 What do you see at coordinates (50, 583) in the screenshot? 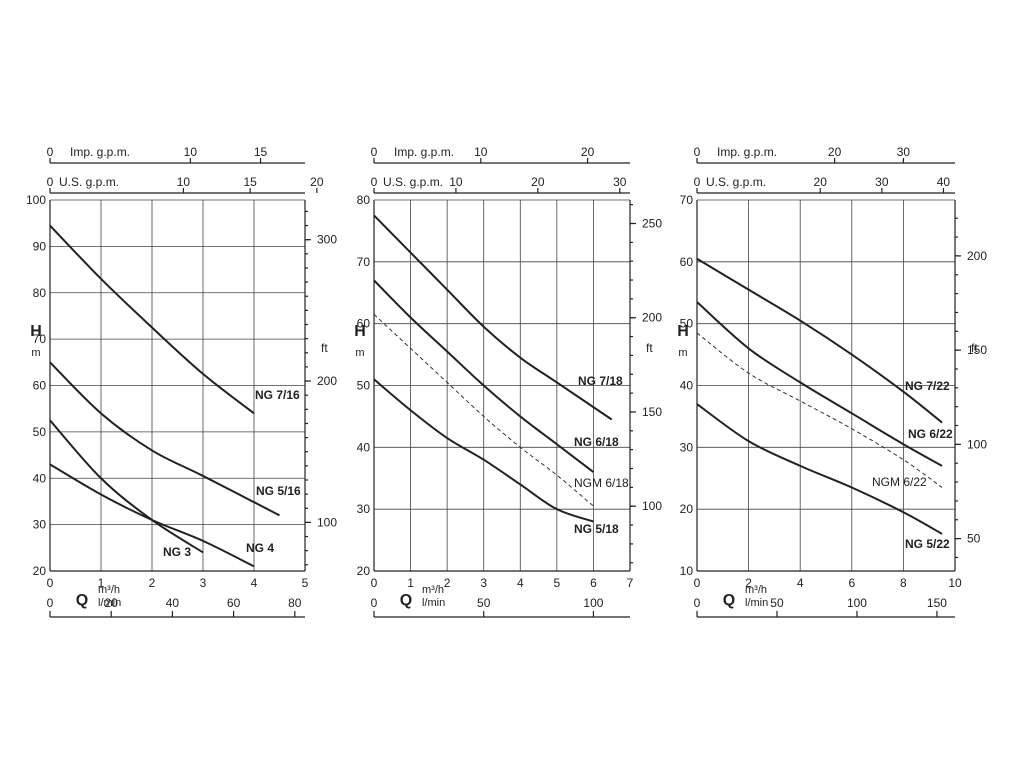
I see `x-tick-label: 0` at bounding box center [50, 583].